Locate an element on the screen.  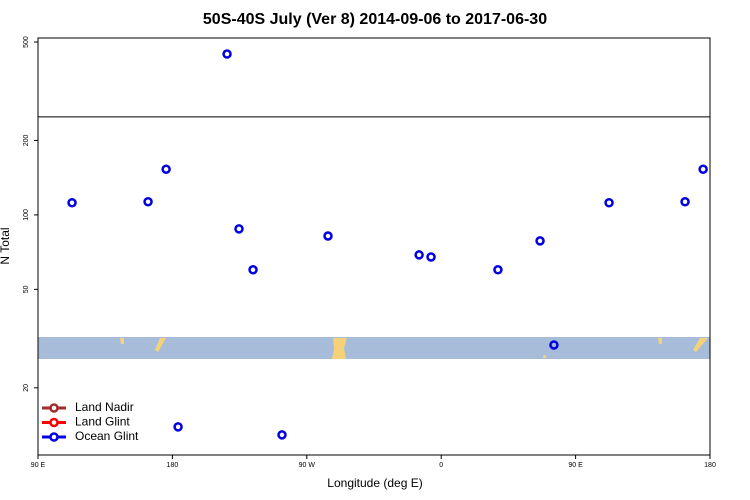
y-tick-label: 50 is located at coordinates (26, 289).